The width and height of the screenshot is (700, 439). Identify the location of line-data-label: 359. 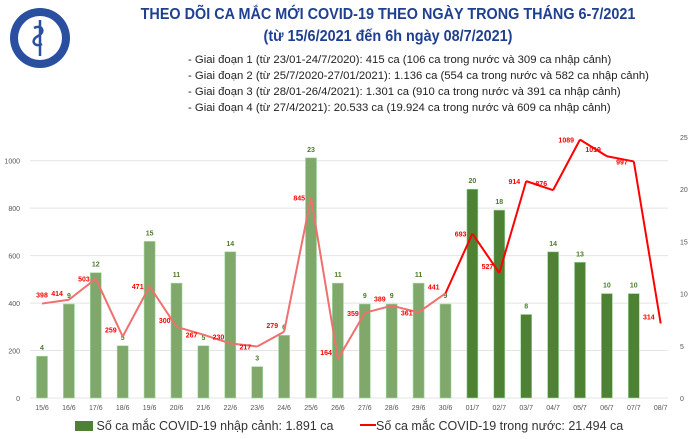
(353, 314).